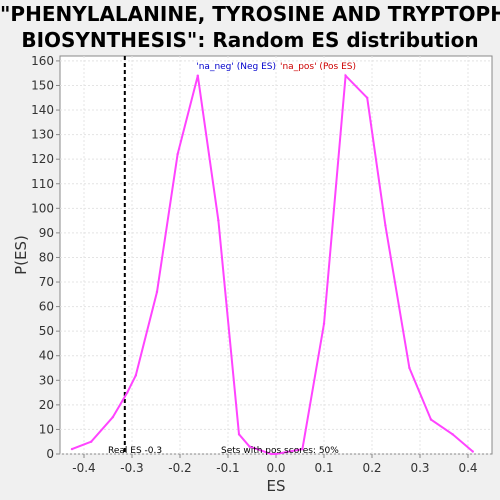 The width and height of the screenshot is (500, 500). Describe the element at coordinates (46, 331) in the screenshot. I see `y-tick-label: 50` at that location.